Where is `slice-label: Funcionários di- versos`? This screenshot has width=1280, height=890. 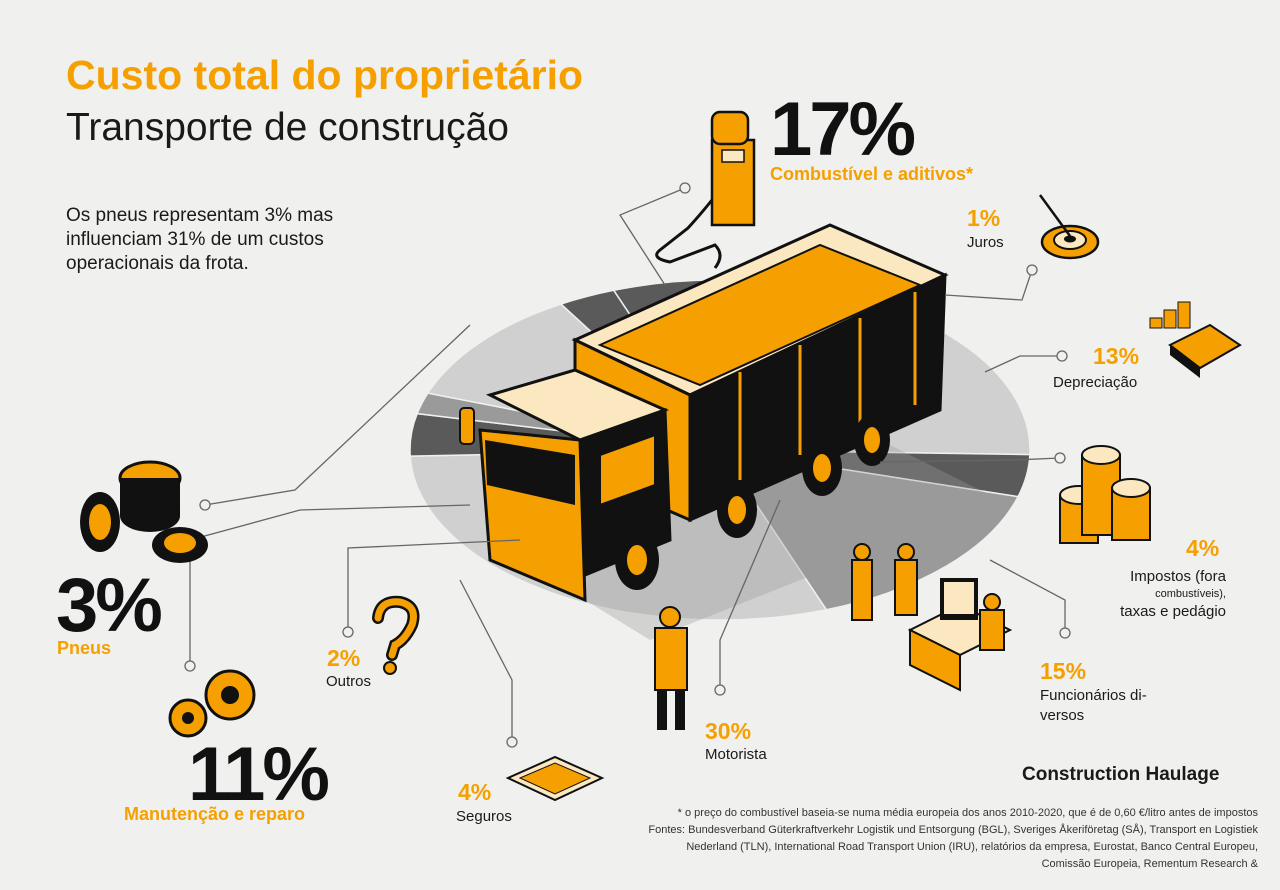 slice-label: Funcionários di- versos is located at coordinates (1093, 705).